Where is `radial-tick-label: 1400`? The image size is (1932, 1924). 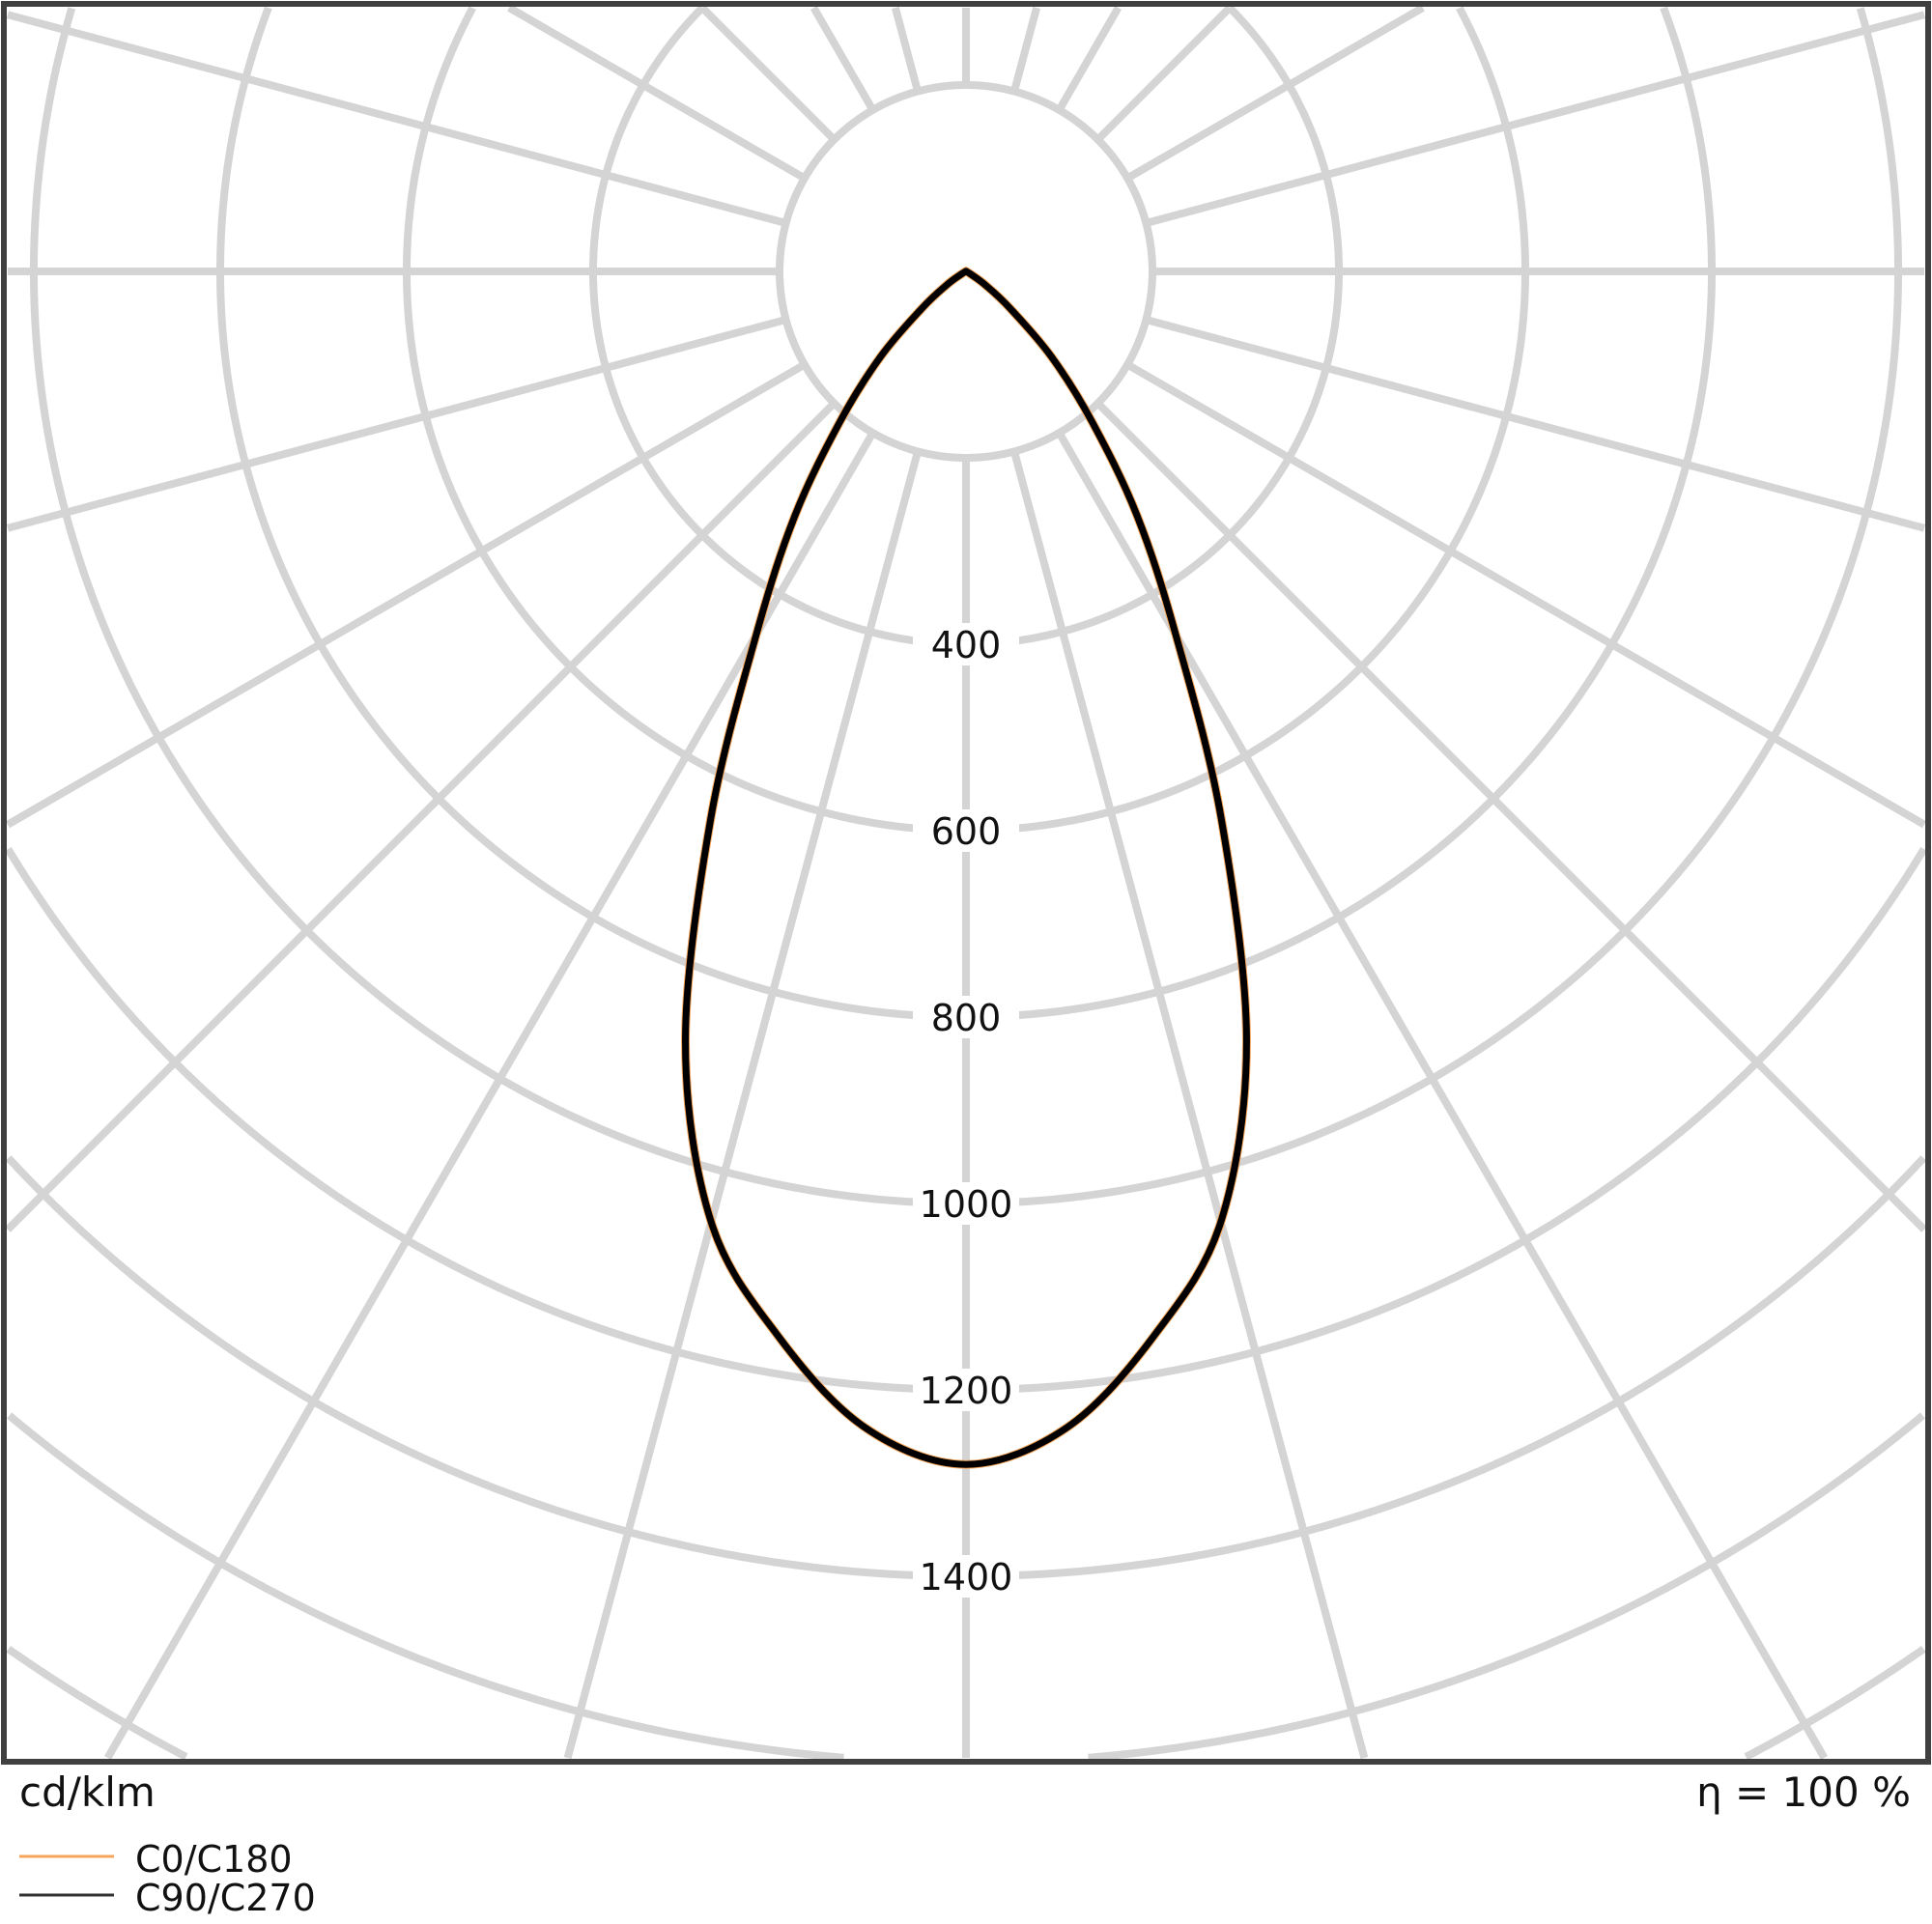 radial-tick-label: 1400 is located at coordinates (966, 1577).